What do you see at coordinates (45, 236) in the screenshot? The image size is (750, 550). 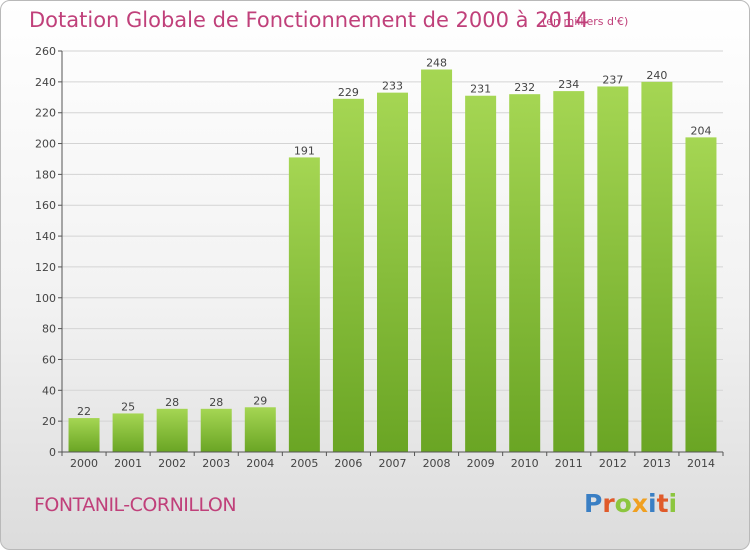 I see `y-tick-label: 140` at bounding box center [45, 236].